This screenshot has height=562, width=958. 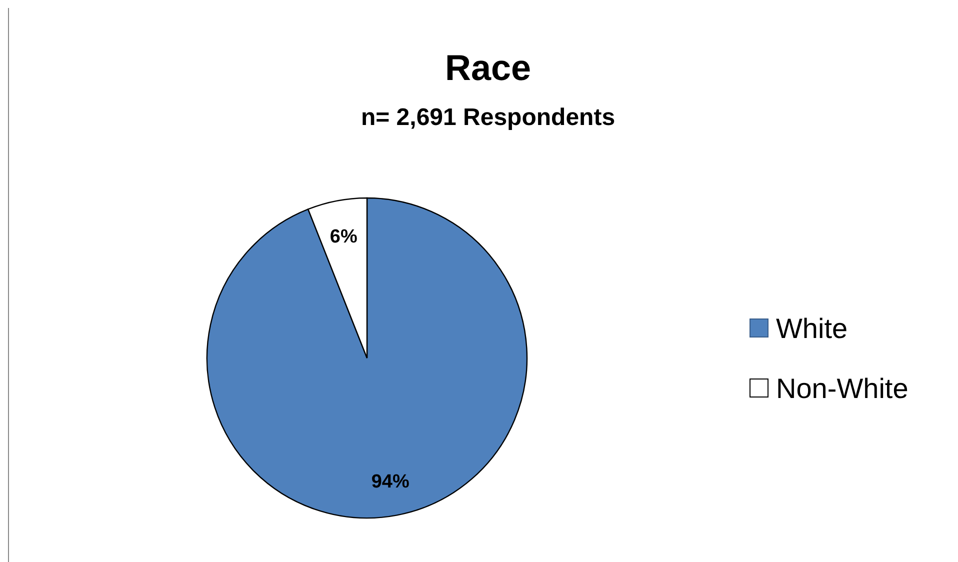 What do you see at coordinates (488, 67) in the screenshot?
I see `chart-title: Race` at bounding box center [488, 67].